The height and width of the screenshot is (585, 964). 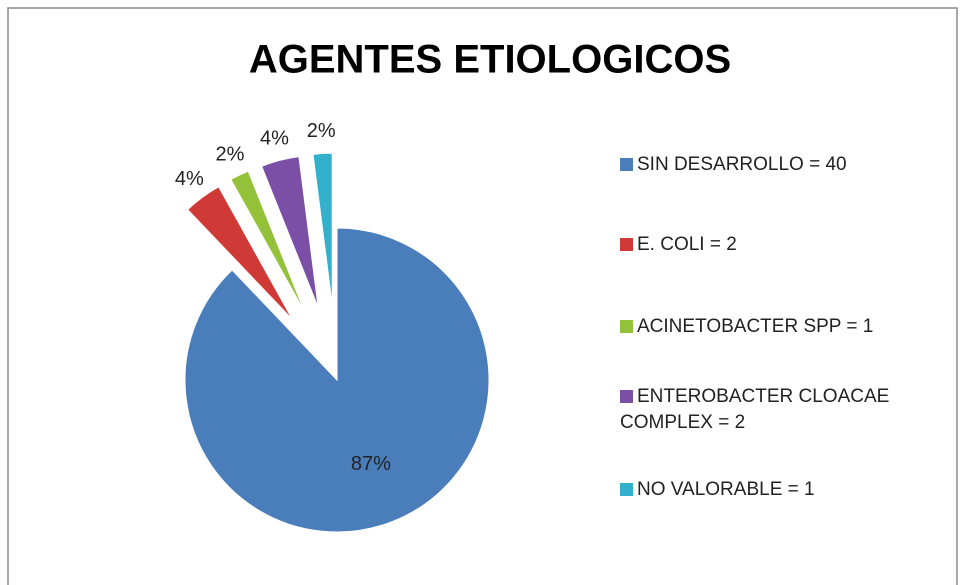 What do you see at coordinates (490, 60) in the screenshot?
I see `chart-title: AGENTES ETIOLOGICOS` at bounding box center [490, 60].